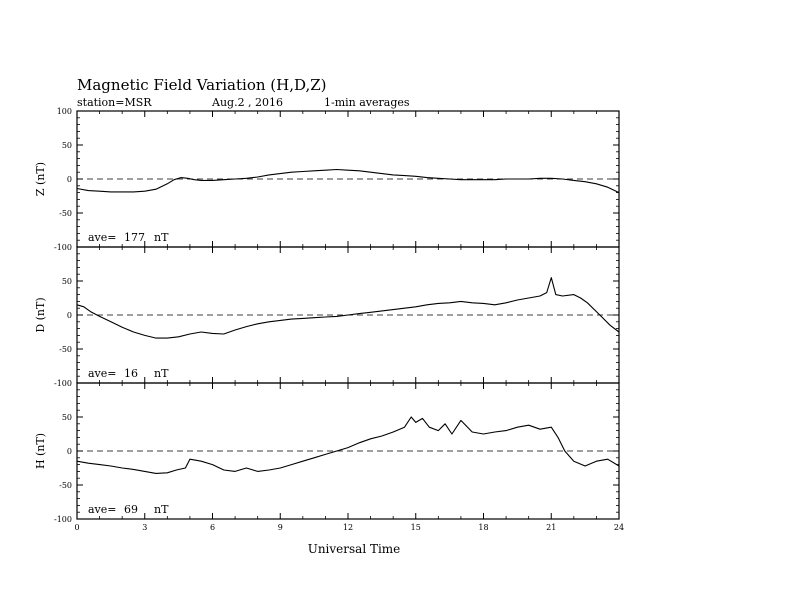 The width and height of the screenshot is (792, 612). What do you see at coordinates (40, 314) in the screenshot?
I see `y-axis-label-d: D (nT)` at bounding box center [40, 314].